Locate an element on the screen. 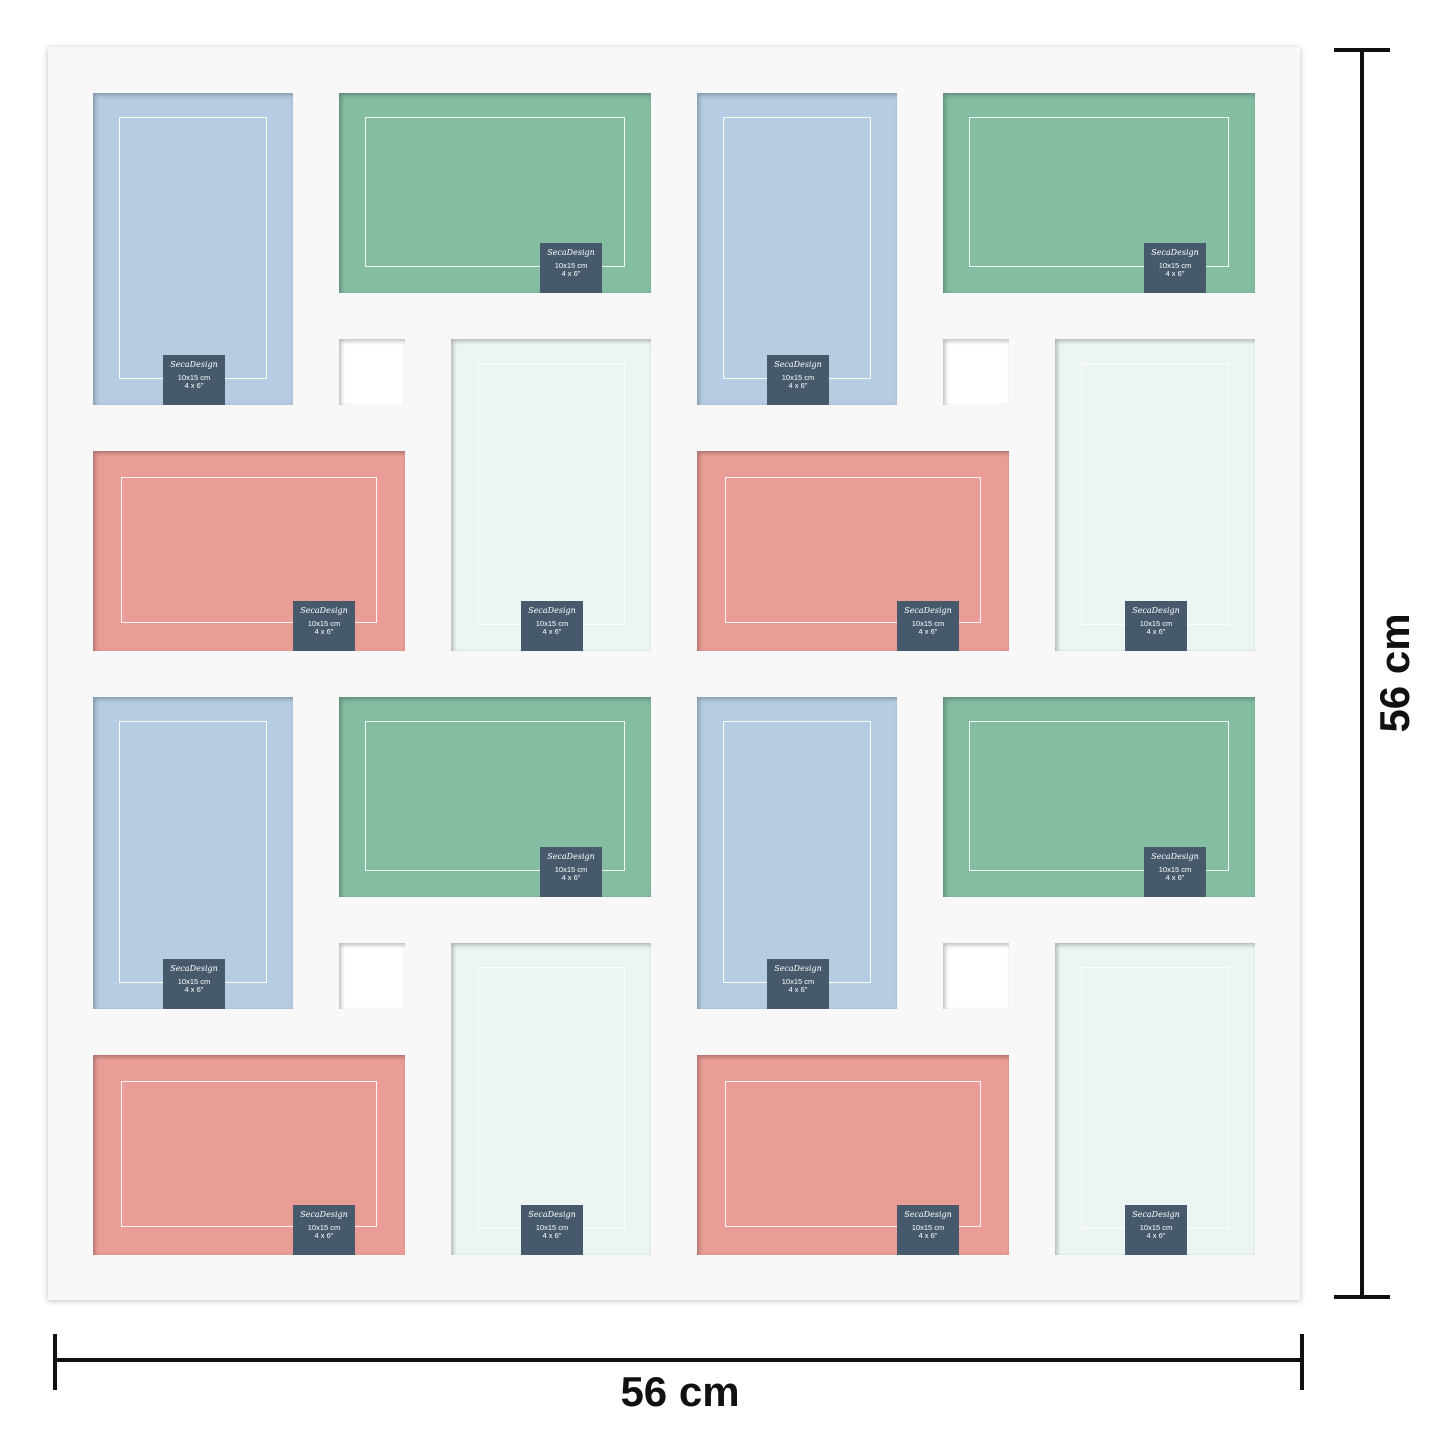  height-dimension-cap-bottom is located at coordinates (1362, 1297).